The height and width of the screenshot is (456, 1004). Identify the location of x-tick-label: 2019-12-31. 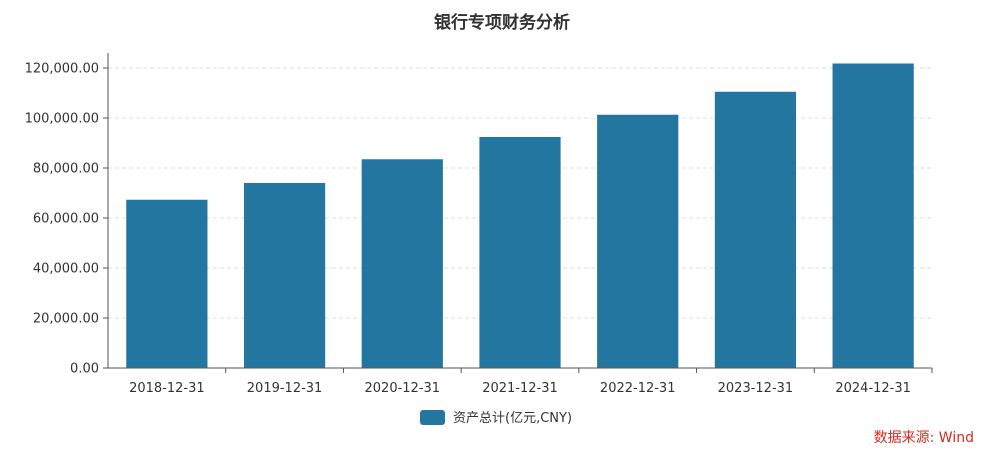
(285, 388).